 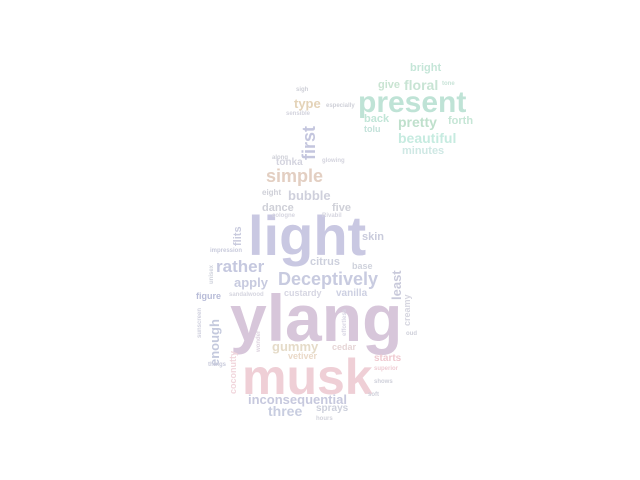 What do you see at coordinates (373, 237) in the screenshot?
I see `word-skin: skin` at bounding box center [373, 237].